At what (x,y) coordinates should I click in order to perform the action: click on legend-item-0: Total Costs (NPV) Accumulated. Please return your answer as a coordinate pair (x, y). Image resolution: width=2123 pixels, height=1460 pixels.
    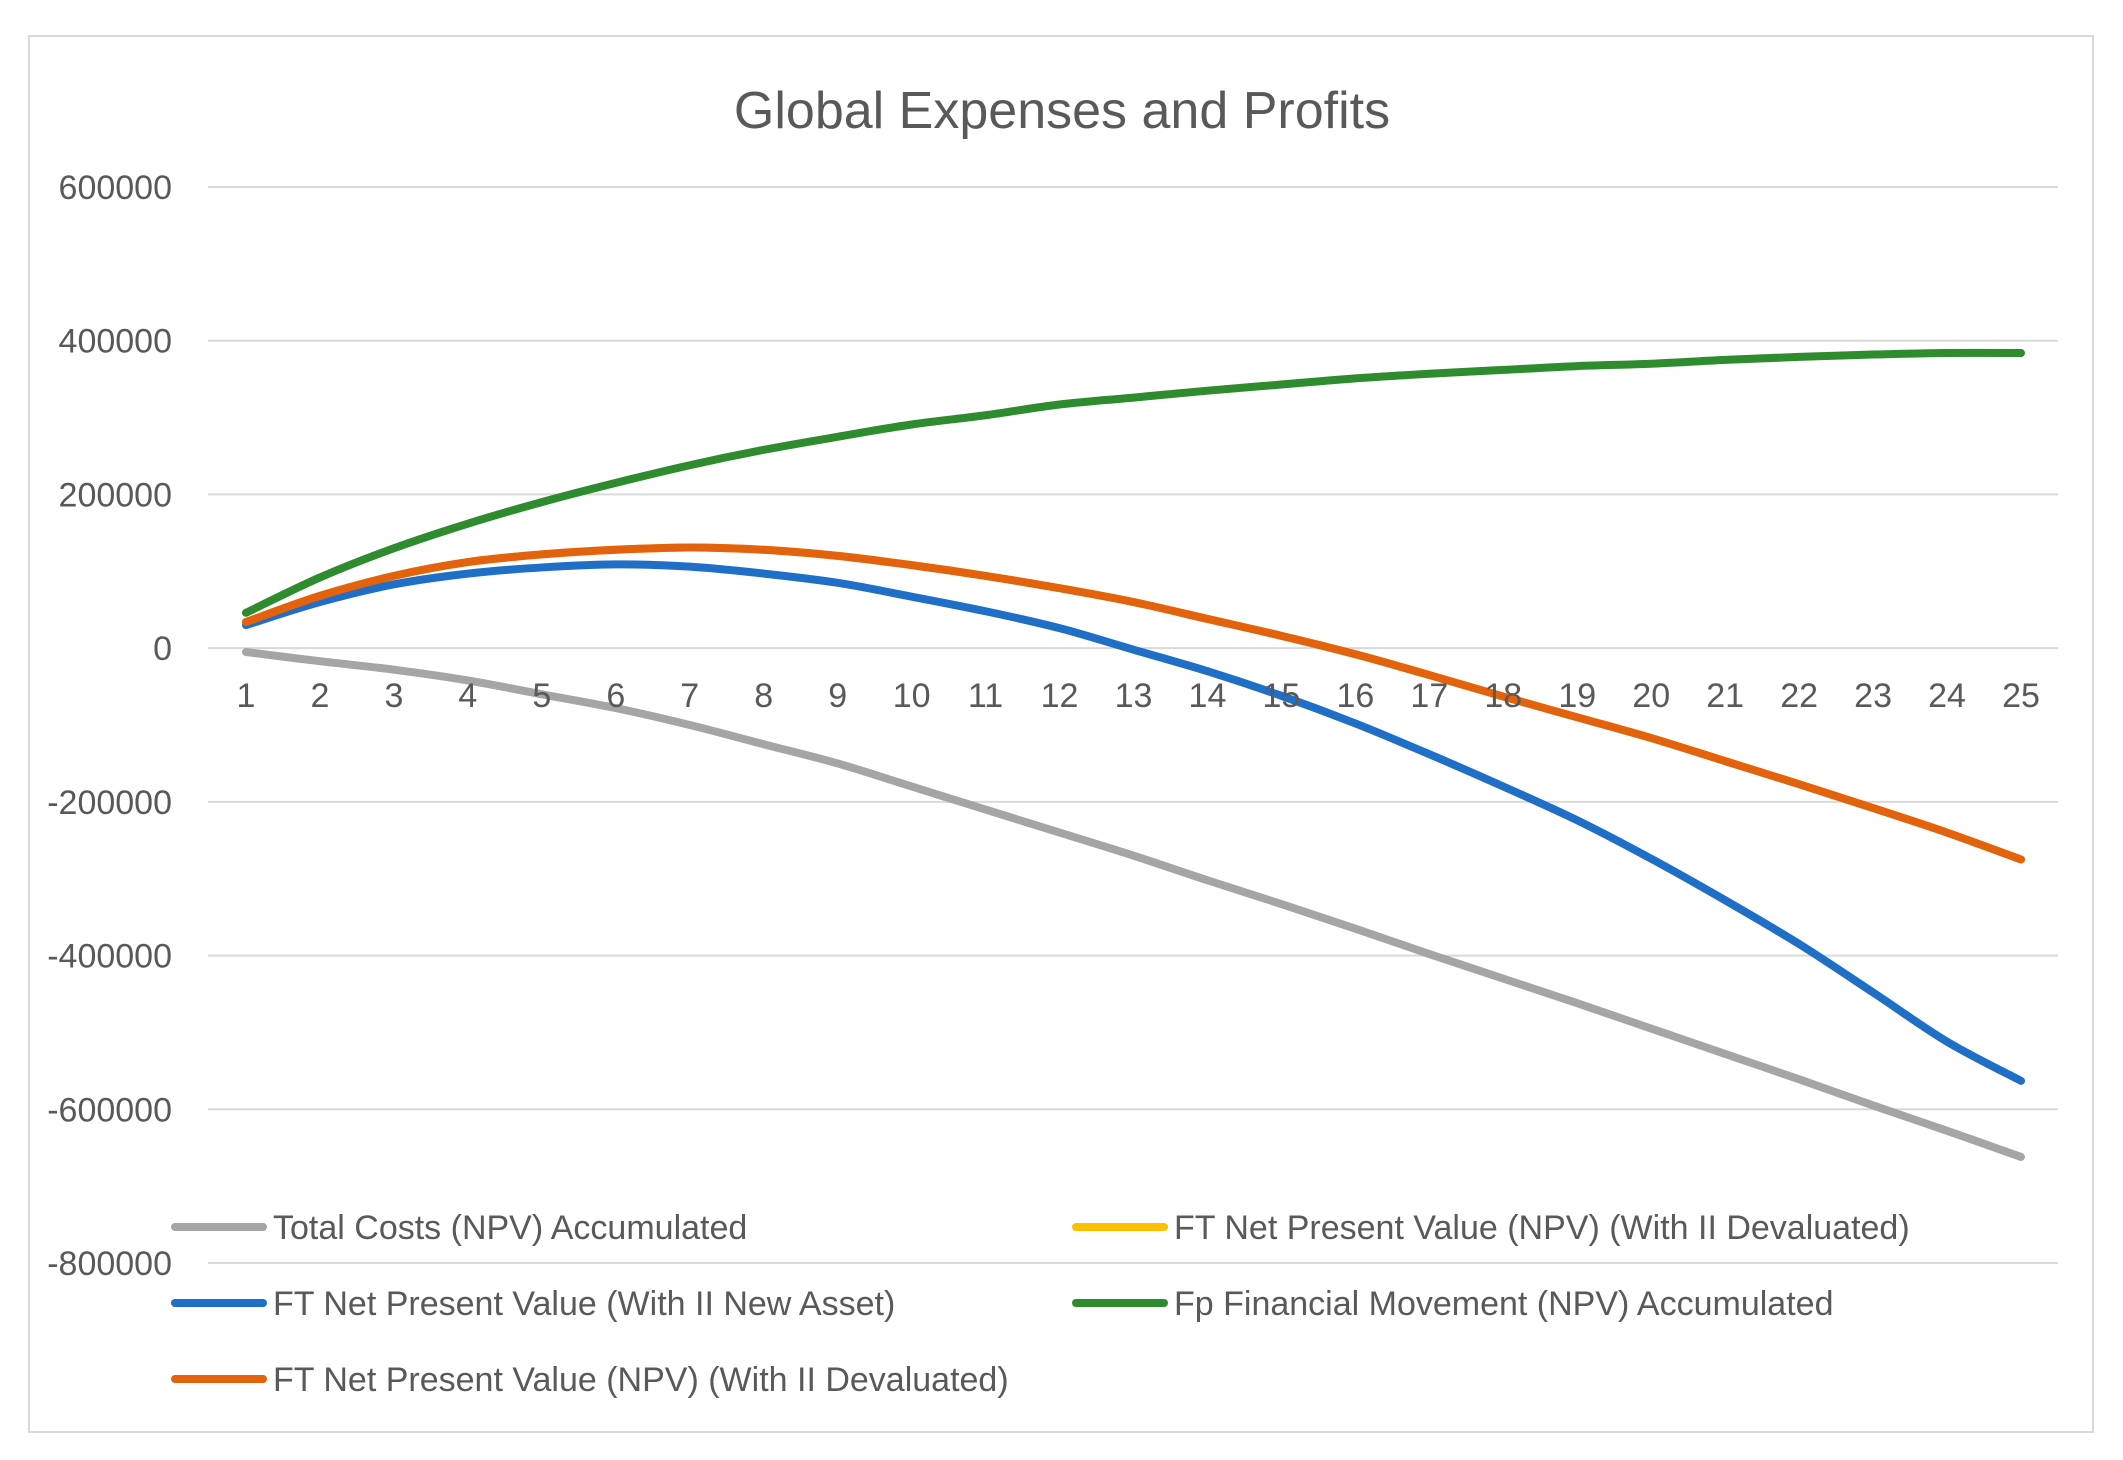
    Looking at the image, I should click on (459, 1228).